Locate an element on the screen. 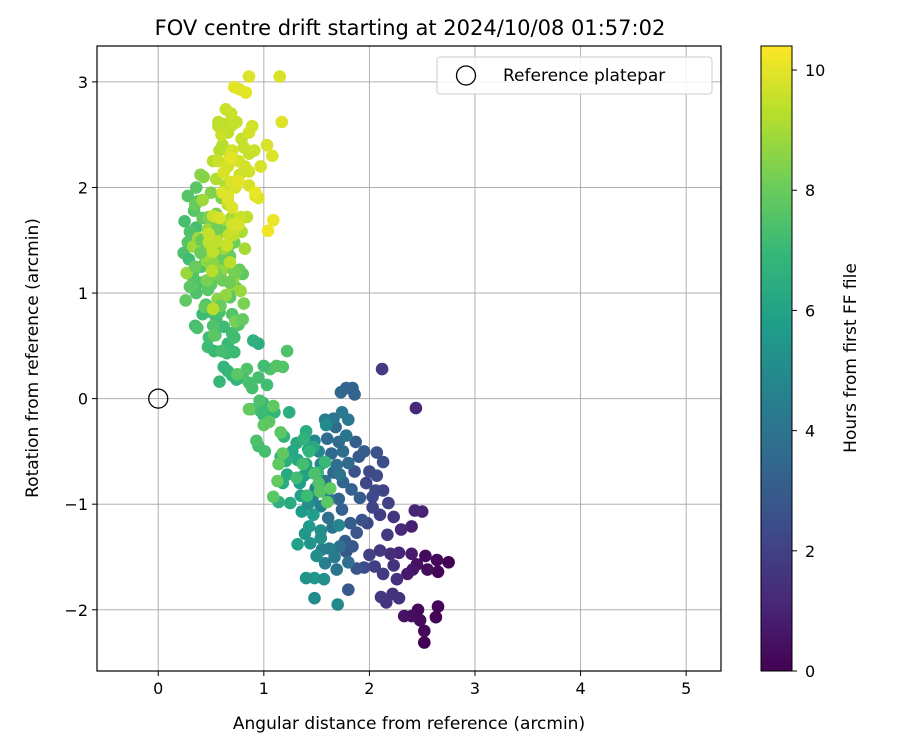  reference-marker-layer is located at coordinates (158, 398).